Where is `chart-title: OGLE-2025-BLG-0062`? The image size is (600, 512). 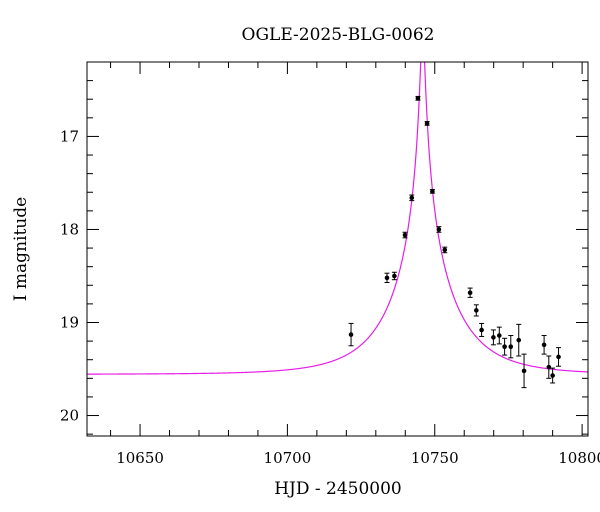 chart-title: OGLE-2025-BLG-0062 is located at coordinates (338, 35).